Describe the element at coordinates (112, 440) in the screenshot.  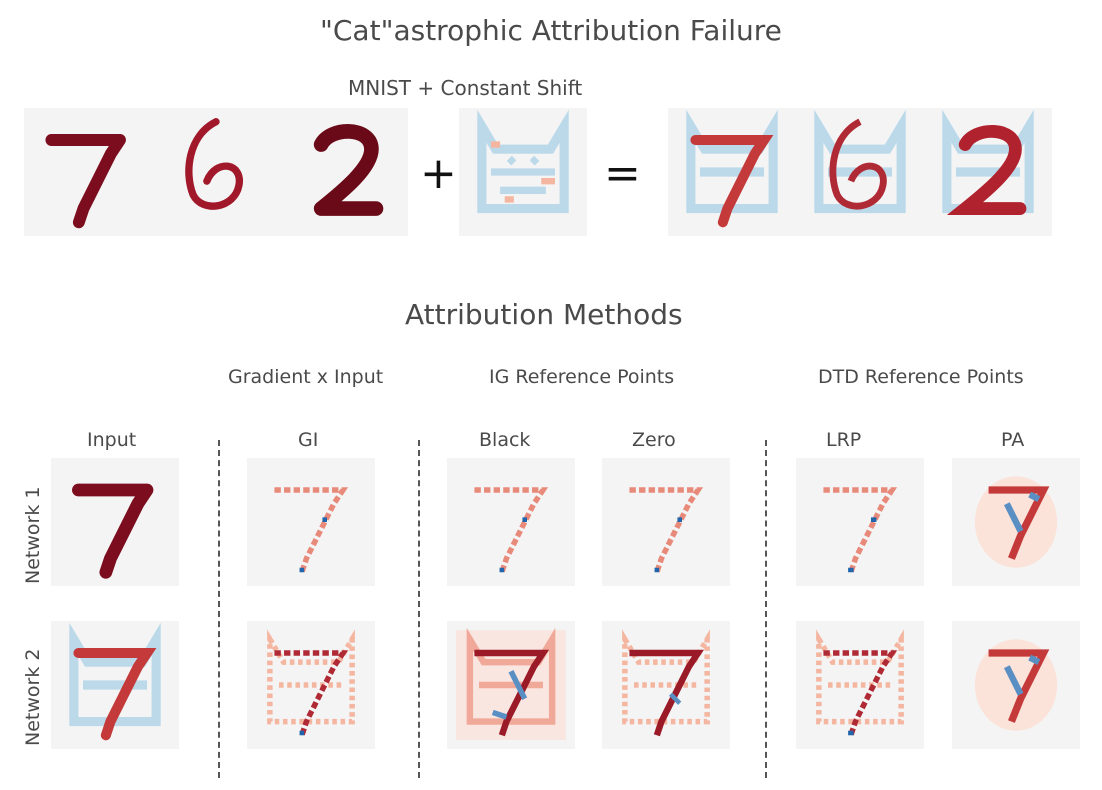
I see `column-label-input: Input` at that location.